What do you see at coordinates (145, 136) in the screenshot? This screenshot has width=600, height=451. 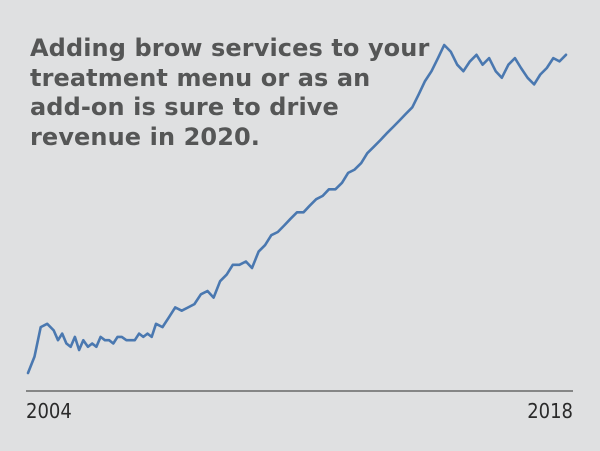 I see `headline-line: revenue in 2020.` at bounding box center [145, 136].